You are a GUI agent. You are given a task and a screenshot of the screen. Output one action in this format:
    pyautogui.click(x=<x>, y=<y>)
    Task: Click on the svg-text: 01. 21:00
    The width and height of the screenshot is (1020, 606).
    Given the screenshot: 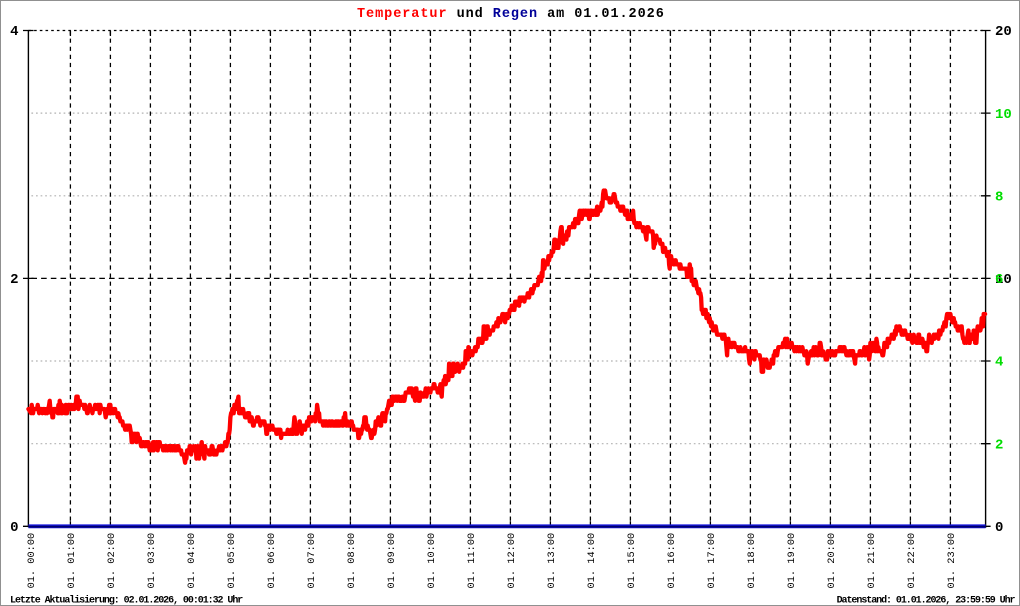 What is the action you would take?
    pyautogui.click(x=872, y=561)
    